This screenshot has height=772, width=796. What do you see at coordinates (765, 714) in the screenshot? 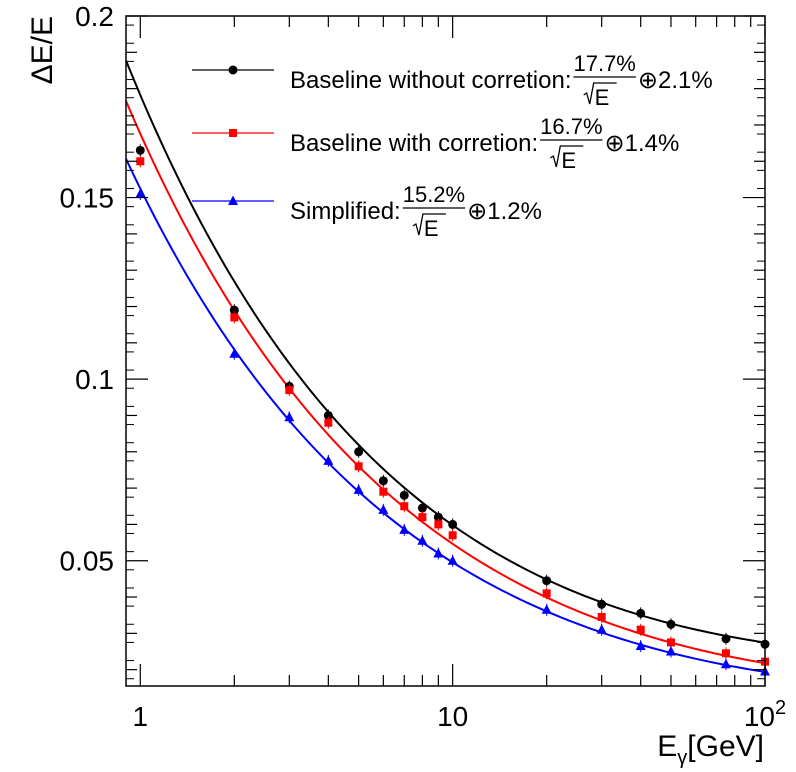
I see `x-tick-label: 102` at bounding box center [765, 714].